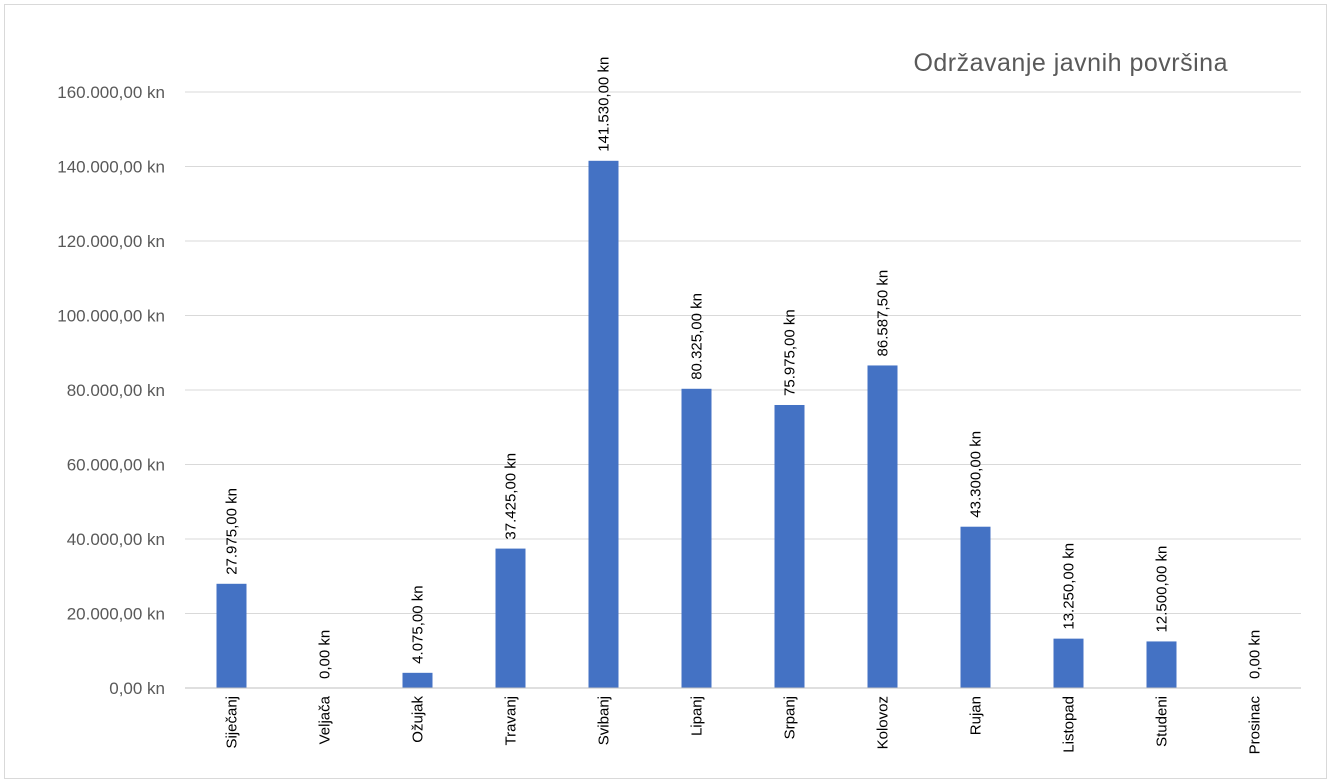 The image size is (1333, 781). I want to click on y-tick-label: 0,00 kn, so click(137, 688).